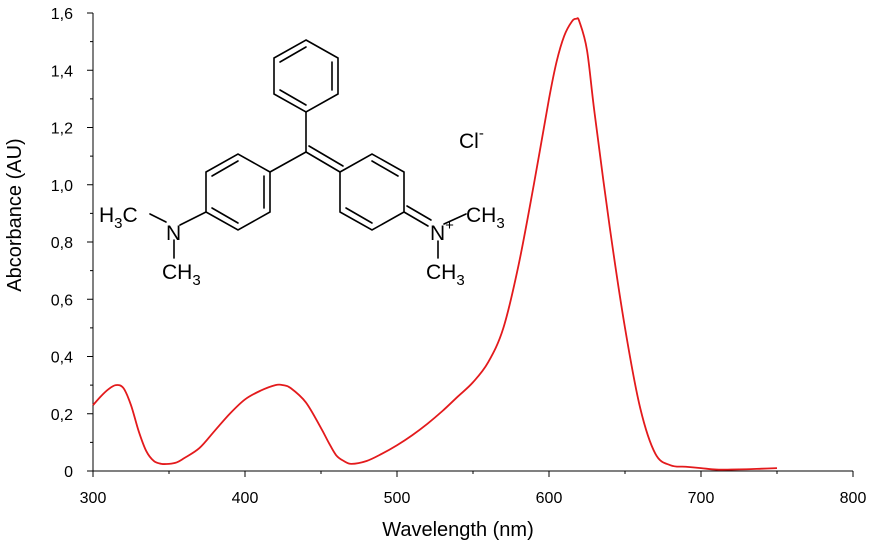  Describe the element at coordinates (306, 76) in the screenshot. I see `phenyl-ring` at that location.